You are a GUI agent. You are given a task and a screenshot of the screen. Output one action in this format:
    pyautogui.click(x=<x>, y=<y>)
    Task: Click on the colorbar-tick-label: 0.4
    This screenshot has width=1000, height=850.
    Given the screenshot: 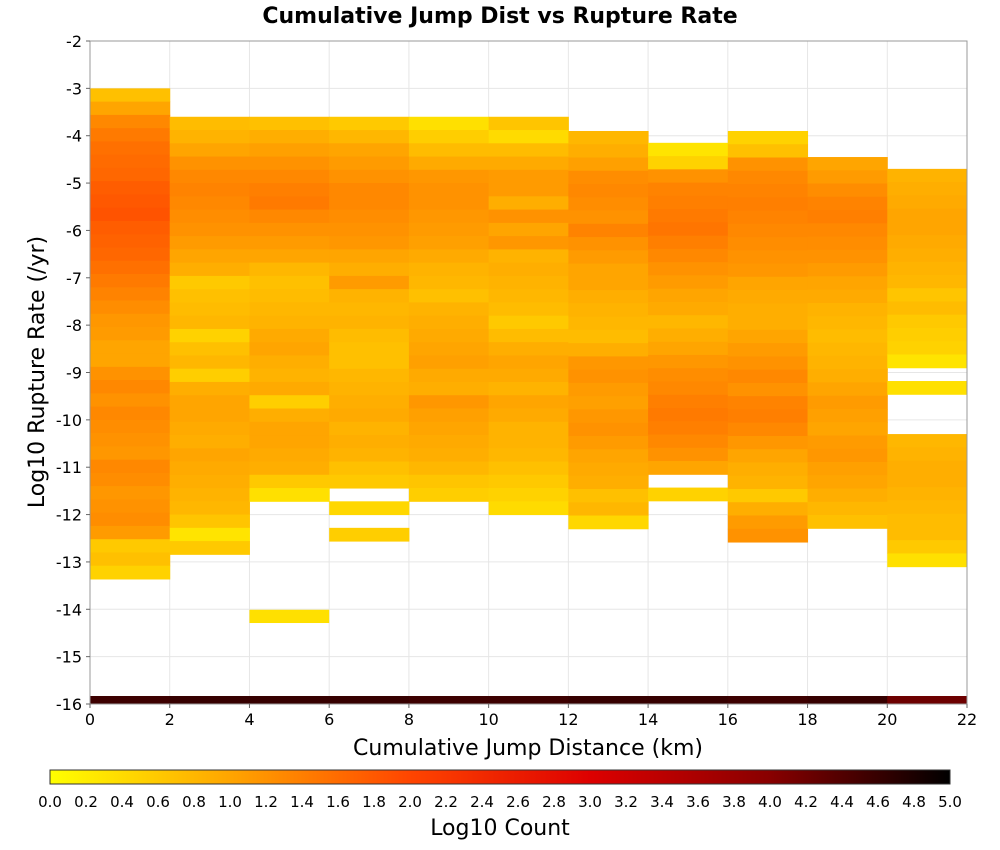 What is the action you would take?
    pyautogui.click(x=122, y=802)
    